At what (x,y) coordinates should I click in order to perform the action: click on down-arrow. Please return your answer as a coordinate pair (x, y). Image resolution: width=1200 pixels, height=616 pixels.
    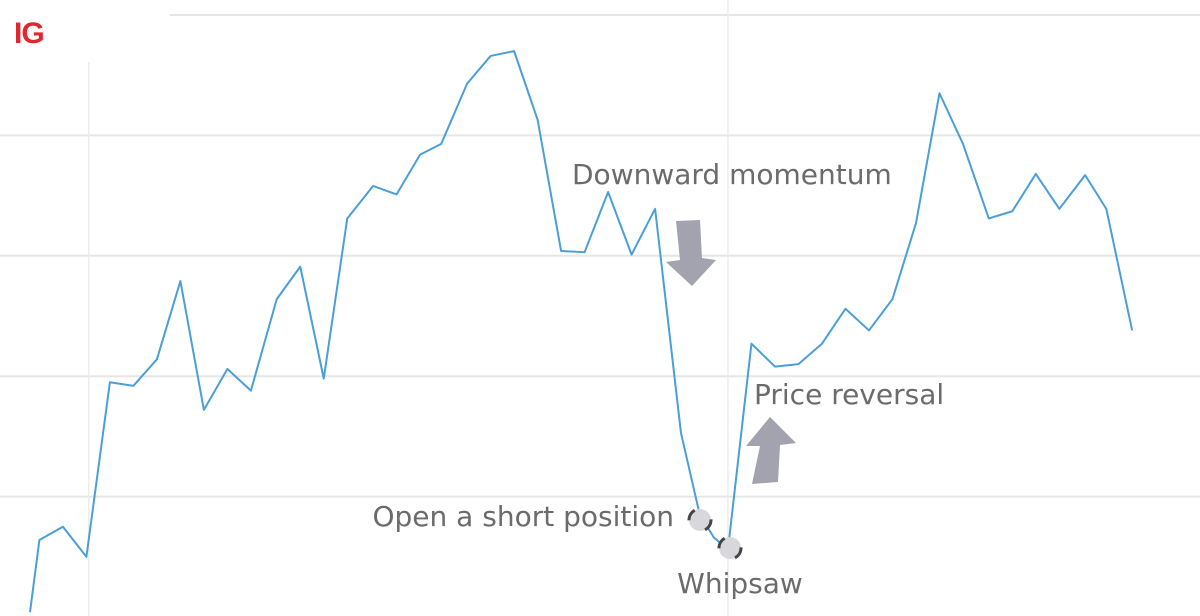
    Looking at the image, I should click on (691, 253).